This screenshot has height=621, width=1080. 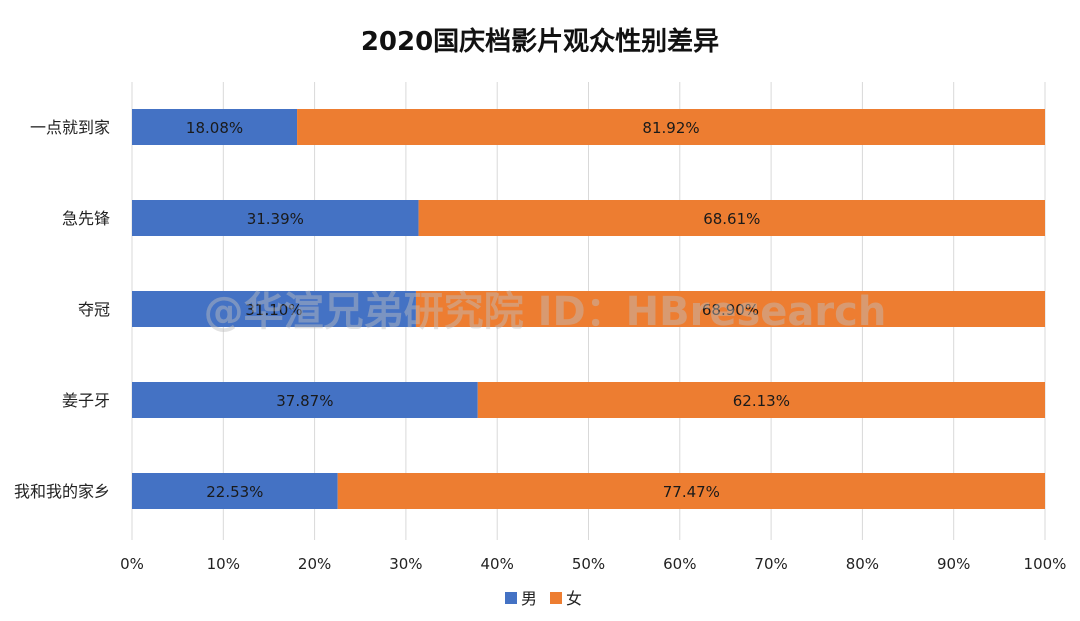 What do you see at coordinates (574, 598) in the screenshot?
I see `legend-label: 女` at bounding box center [574, 598].